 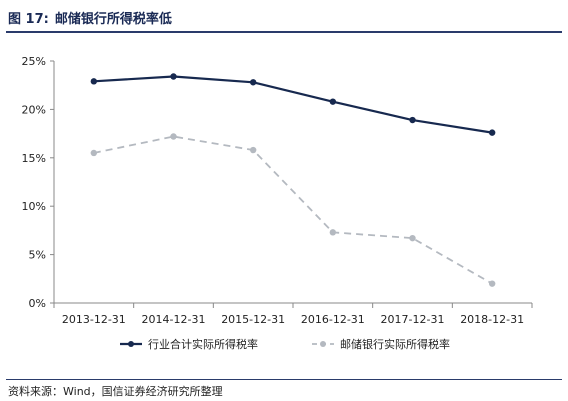 What do you see at coordinates (395, 344) in the screenshot?
I see `legend-label: 邮储银行实际所得税率` at bounding box center [395, 344].